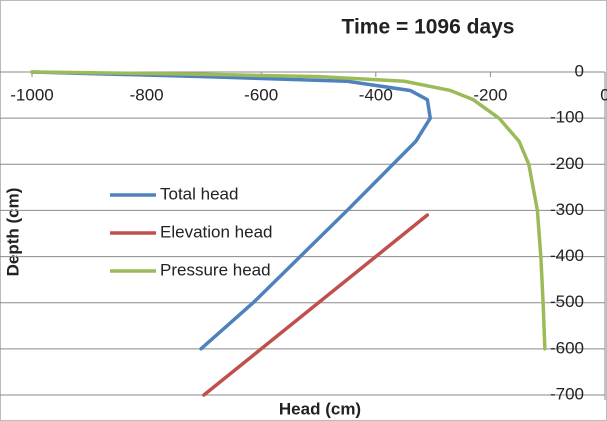 This screenshot has width=607, height=421. What do you see at coordinates (567, 255) in the screenshot?
I see `y-tick-label: -400` at bounding box center [567, 255].